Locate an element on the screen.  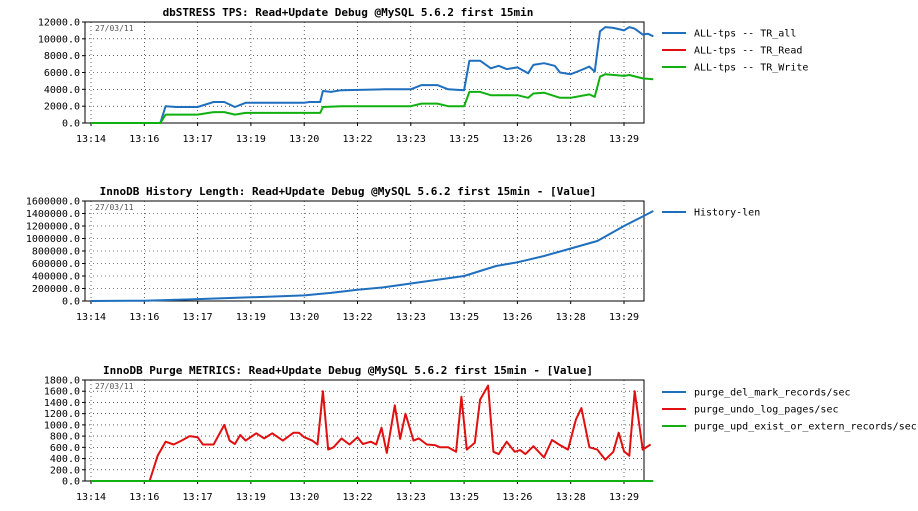
y-tick-label: 200000.0 is located at coordinates (56, 289).